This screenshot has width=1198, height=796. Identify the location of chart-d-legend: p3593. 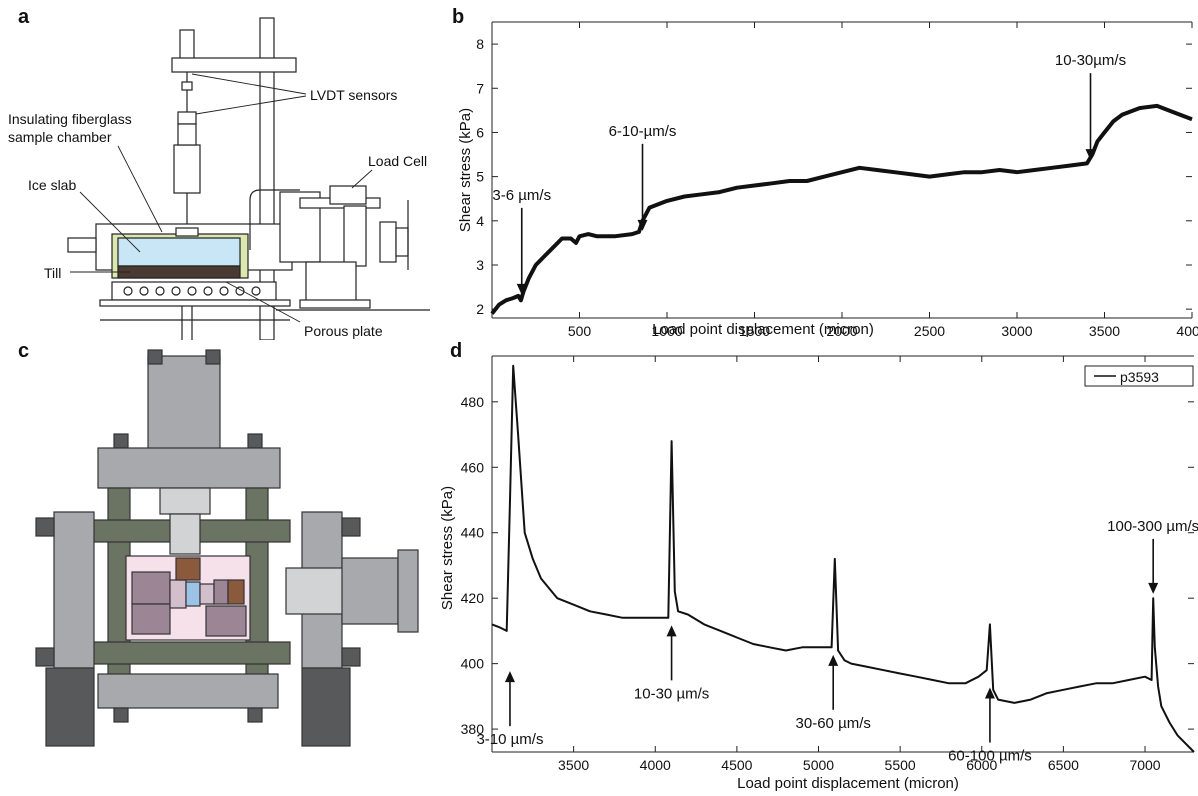
(1139, 376).